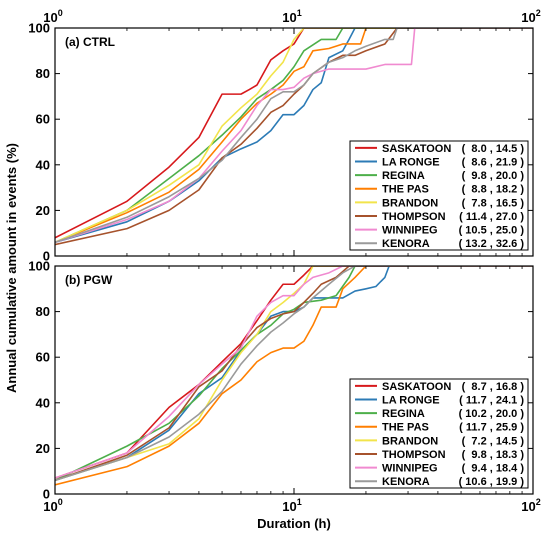 Image resolution: width=550 pixels, height=541 pixels. I want to click on legend-stats: ( 10.5 , 25.0 ), so click(492, 231).